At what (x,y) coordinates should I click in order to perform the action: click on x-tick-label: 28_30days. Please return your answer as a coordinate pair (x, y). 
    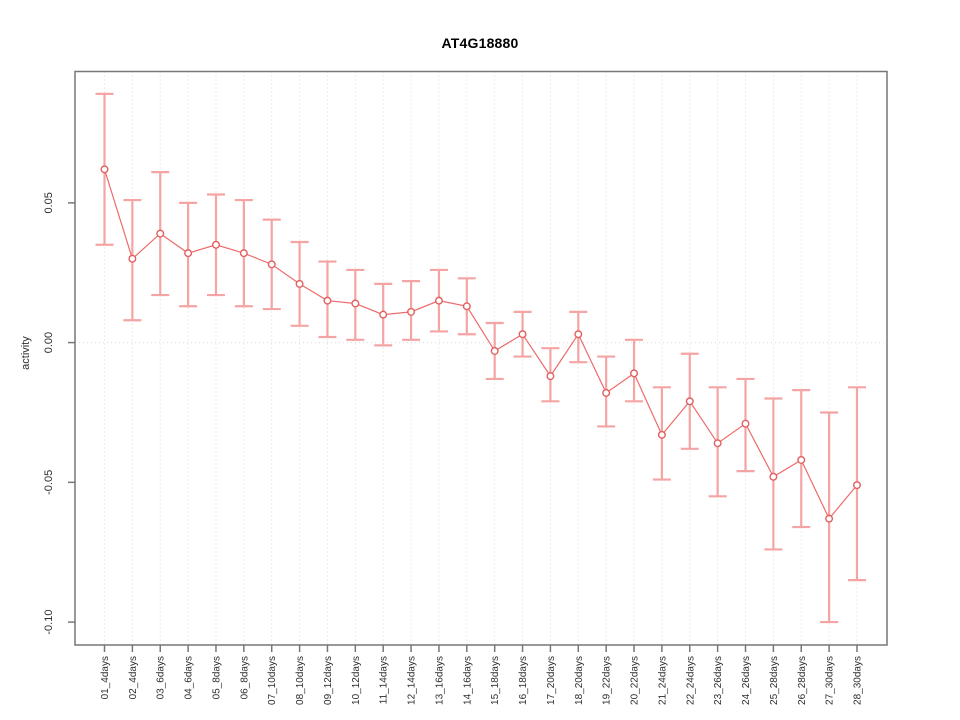
    Looking at the image, I should click on (857, 680).